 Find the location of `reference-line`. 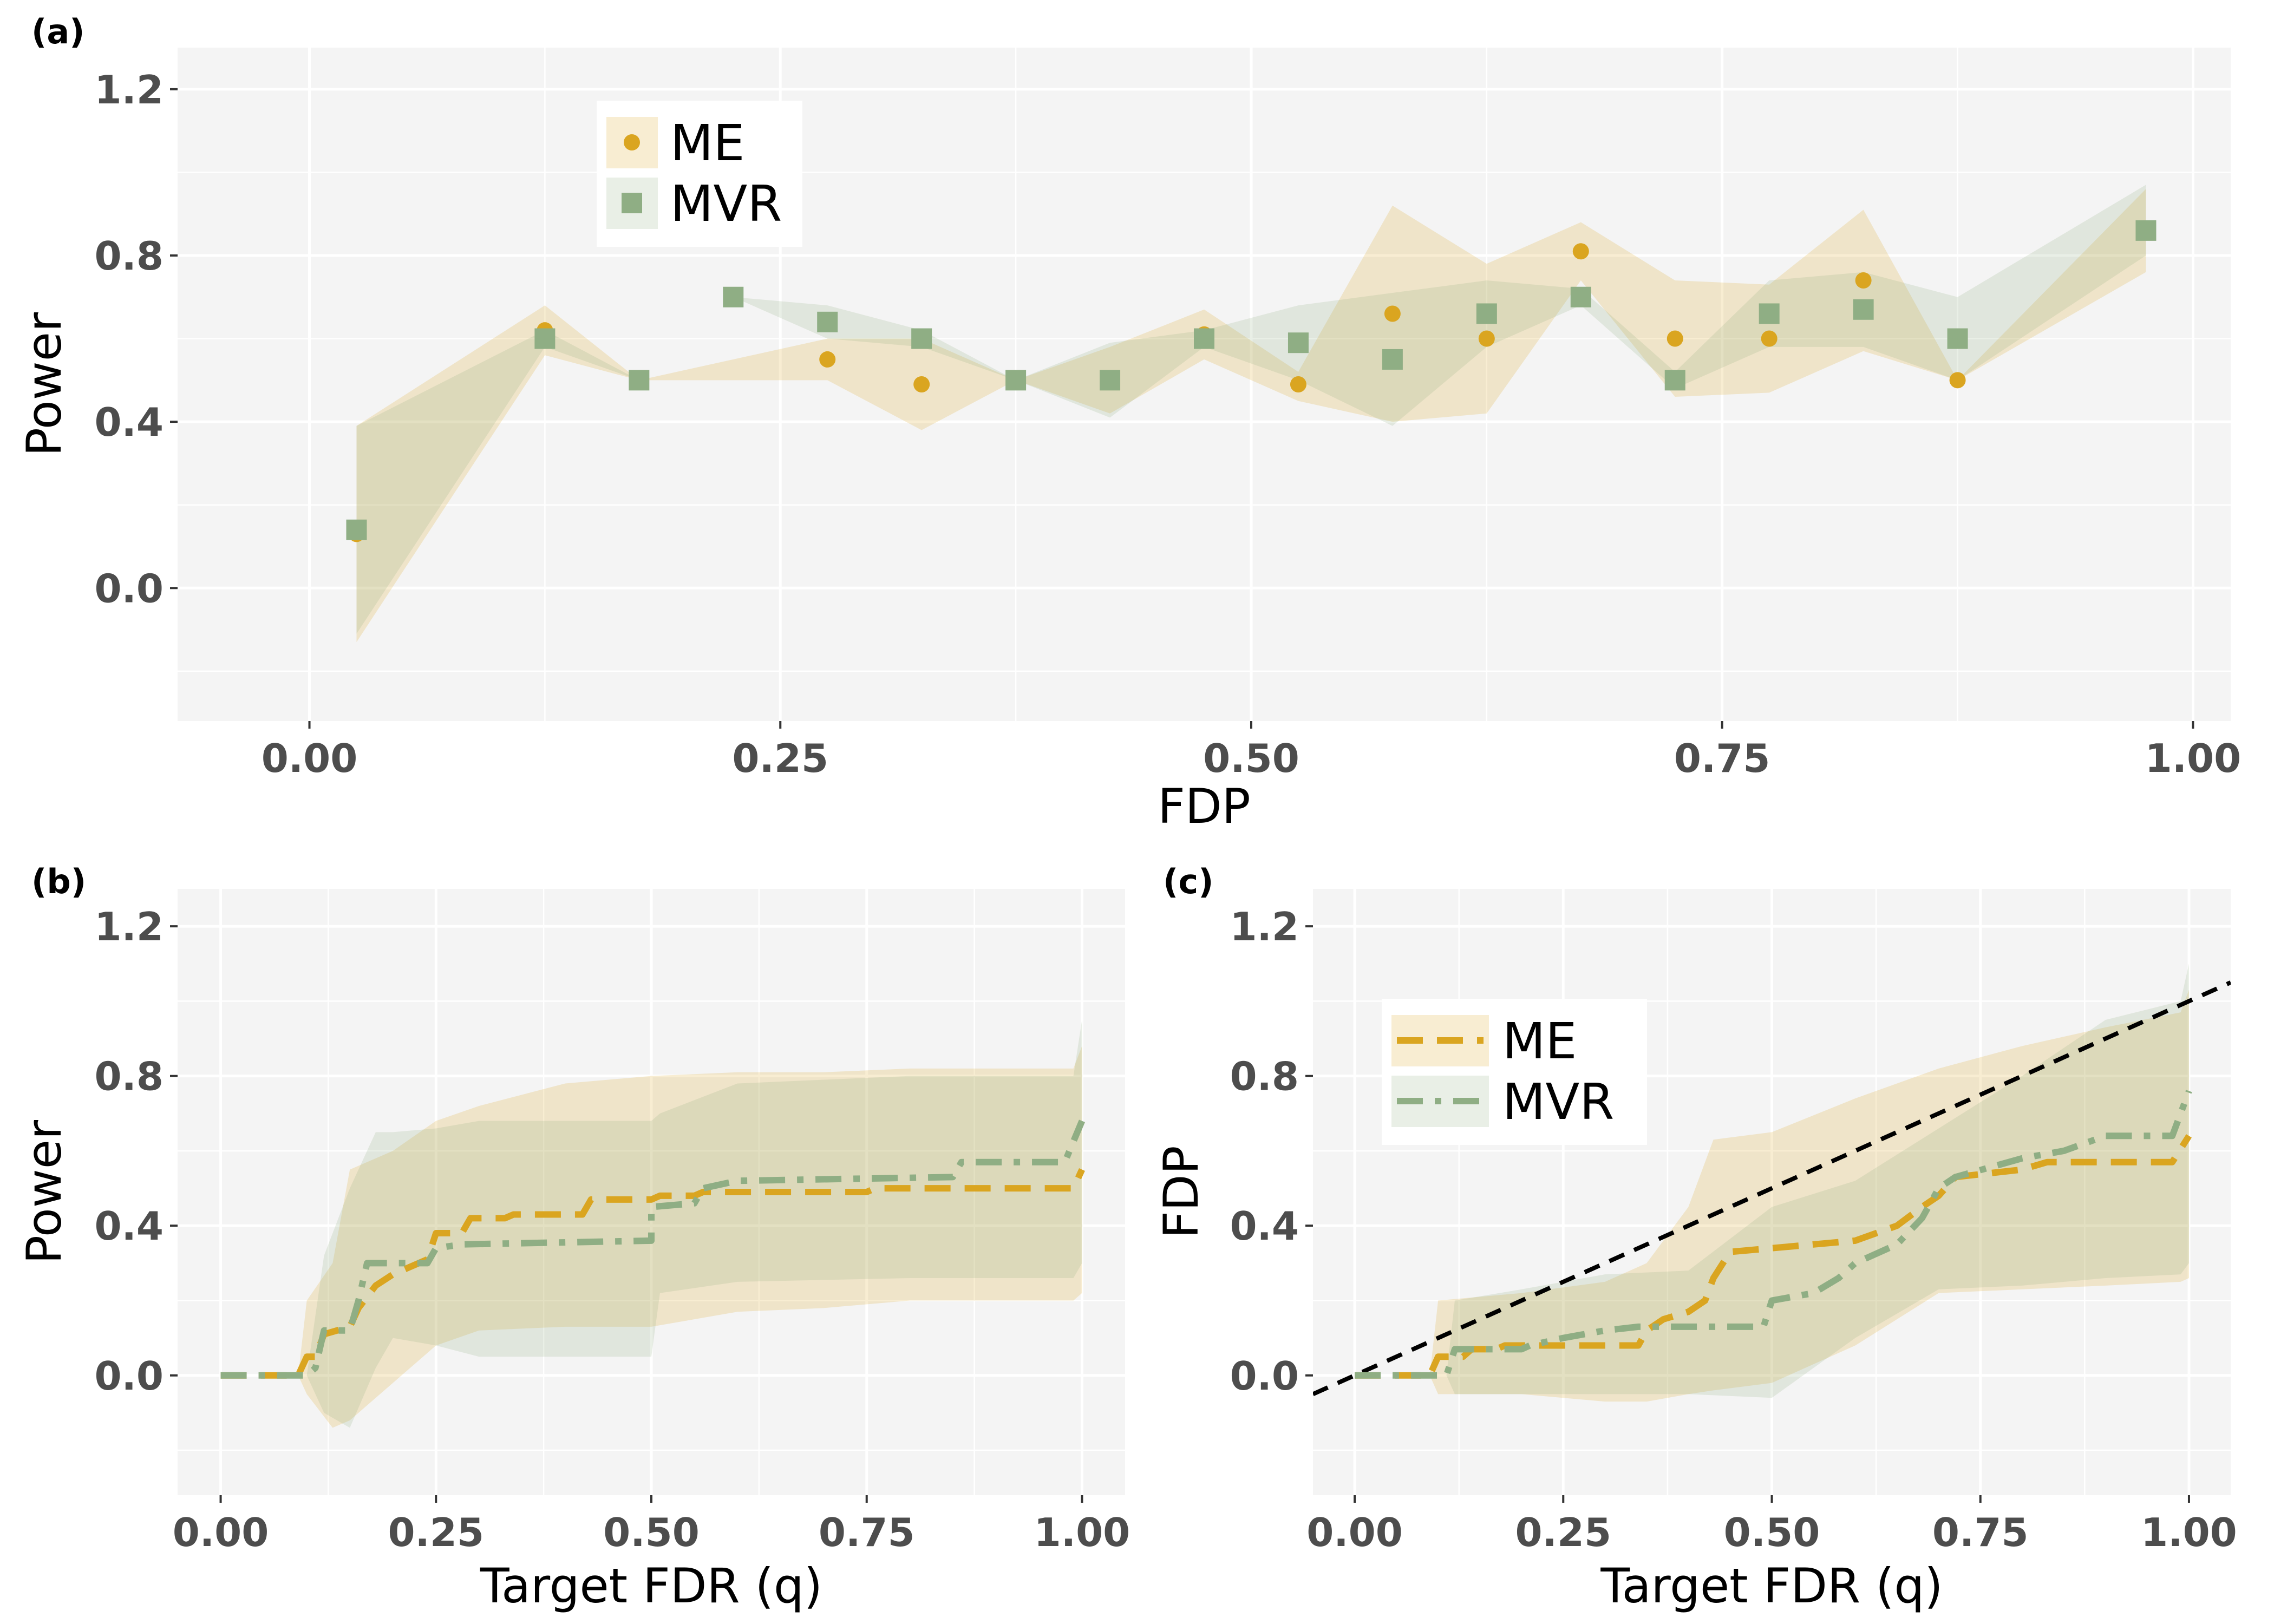

reference-line is located at coordinates (1772, 1188).